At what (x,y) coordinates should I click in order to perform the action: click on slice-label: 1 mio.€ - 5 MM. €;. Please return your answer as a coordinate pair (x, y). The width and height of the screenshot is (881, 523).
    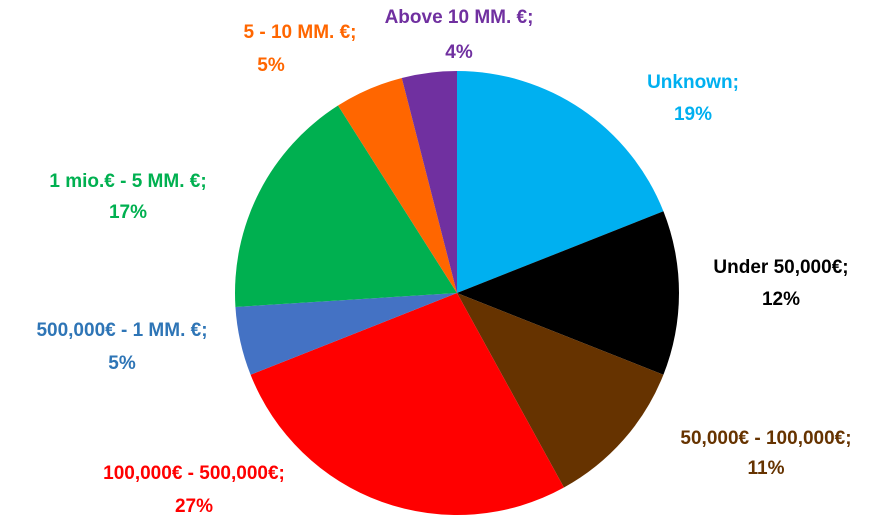
    Looking at the image, I should click on (127, 181).